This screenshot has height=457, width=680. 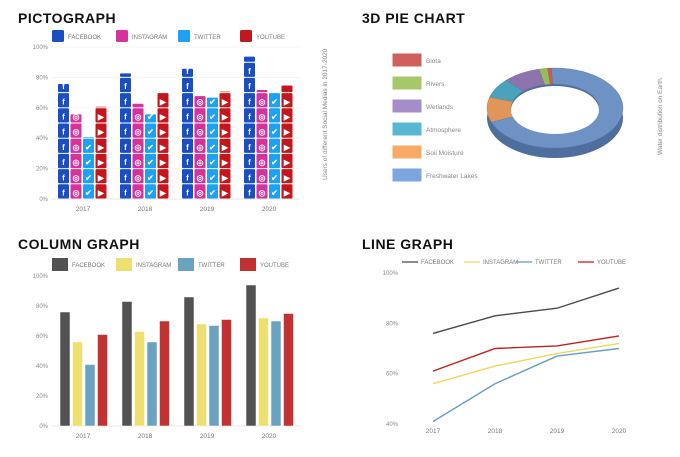 What do you see at coordinates (149, 38) in the screenshot?
I see `pictograph-legend-label: INSTAGRAM` at bounding box center [149, 38].